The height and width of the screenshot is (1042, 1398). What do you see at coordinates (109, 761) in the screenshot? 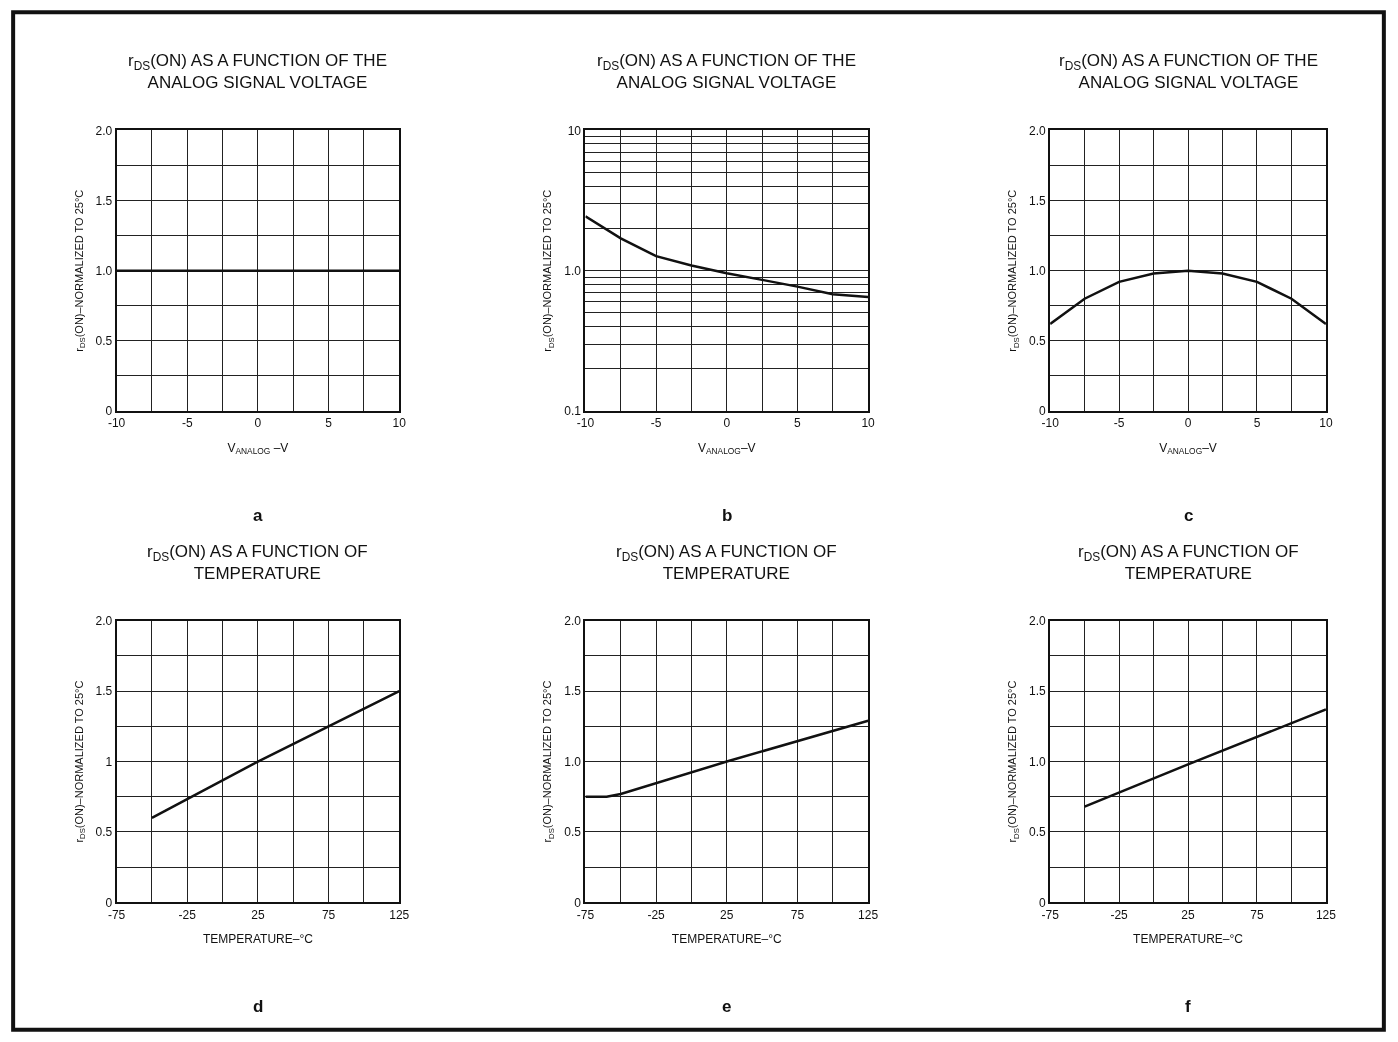
I see `y-tick-label: 1` at bounding box center [109, 761].